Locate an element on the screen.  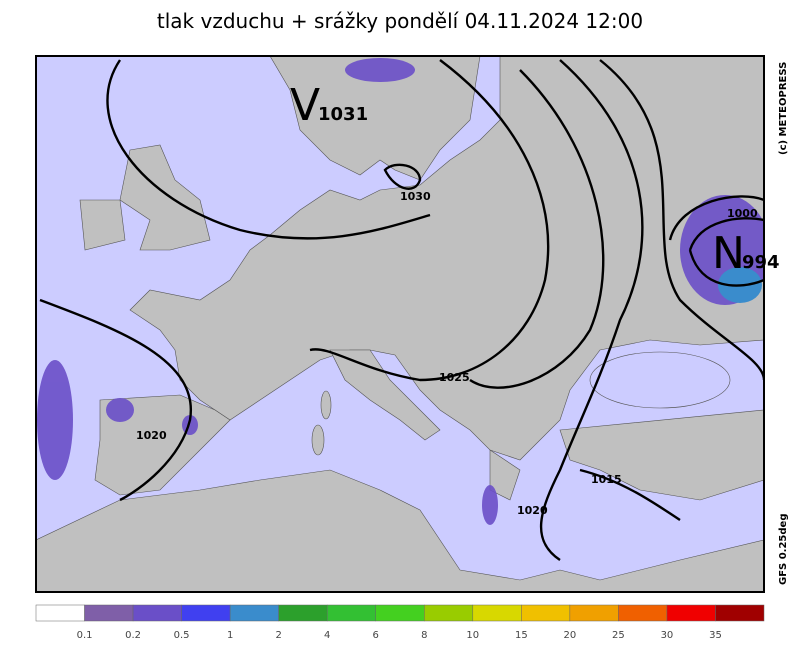
isobar-label: 1025 is located at coordinates (454, 377).